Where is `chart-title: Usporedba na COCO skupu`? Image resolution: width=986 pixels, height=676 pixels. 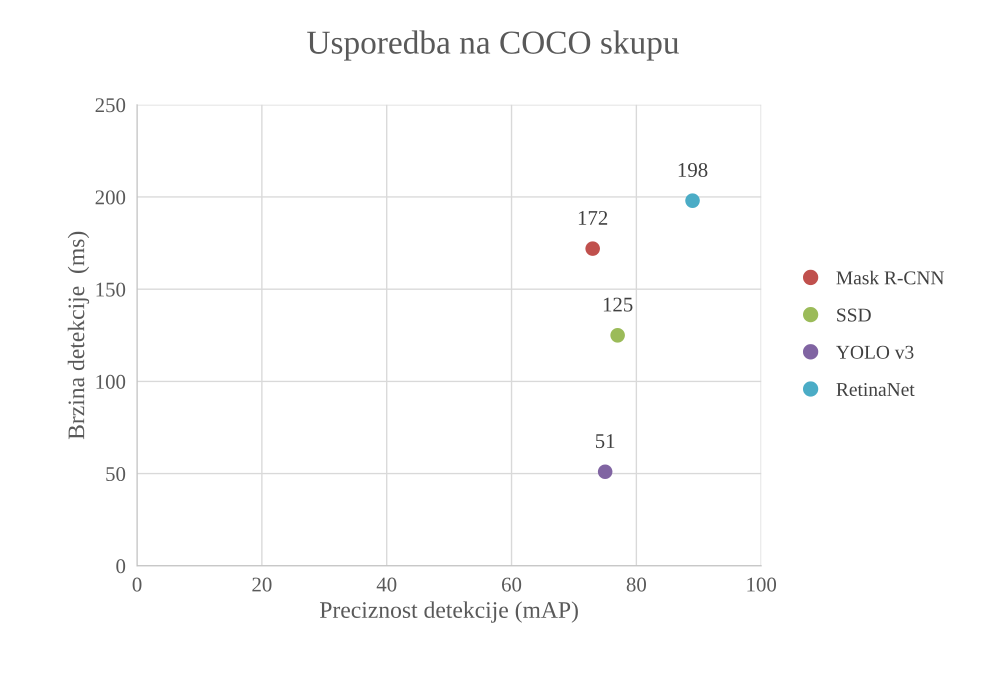 chart-title: Usporedba na COCO skupu is located at coordinates (493, 45).